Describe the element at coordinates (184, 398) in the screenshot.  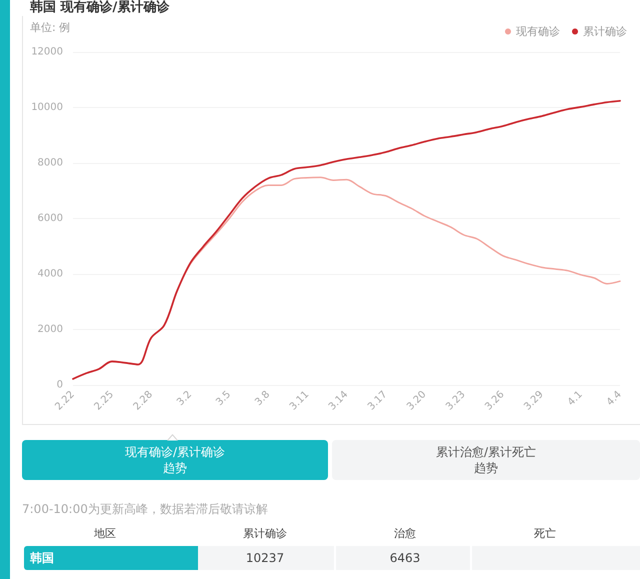
I see `x-tick-label: 3.2` at that location.